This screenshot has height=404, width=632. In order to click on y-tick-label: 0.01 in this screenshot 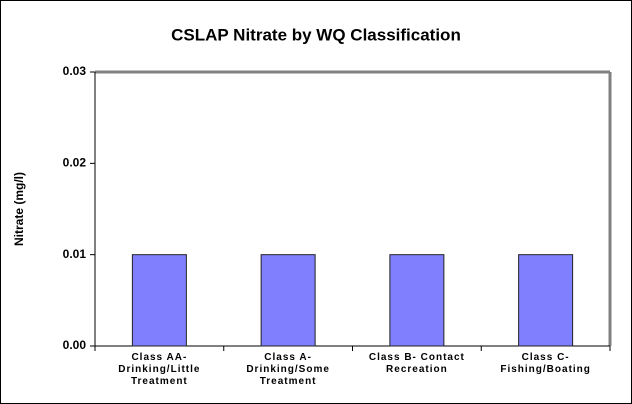, I will do `click(75, 254)`.